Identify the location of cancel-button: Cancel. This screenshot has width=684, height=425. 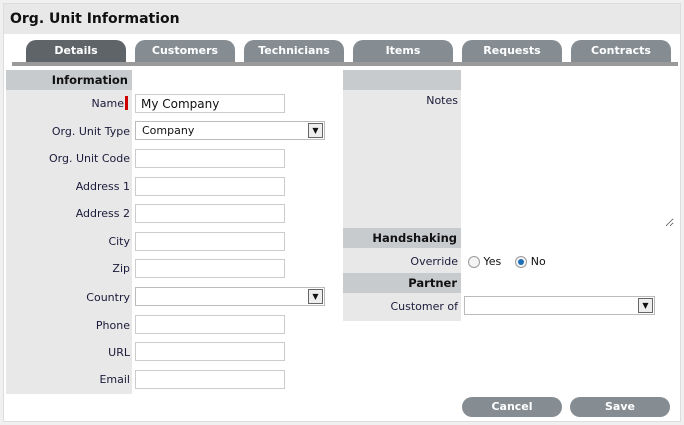
(512, 407).